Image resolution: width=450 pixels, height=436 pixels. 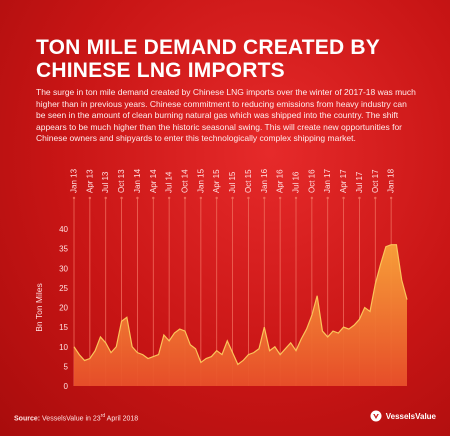 What do you see at coordinates (105, 182) in the screenshot?
I see `x-tick-label: Jul 13` at bounding box center [105, 182].